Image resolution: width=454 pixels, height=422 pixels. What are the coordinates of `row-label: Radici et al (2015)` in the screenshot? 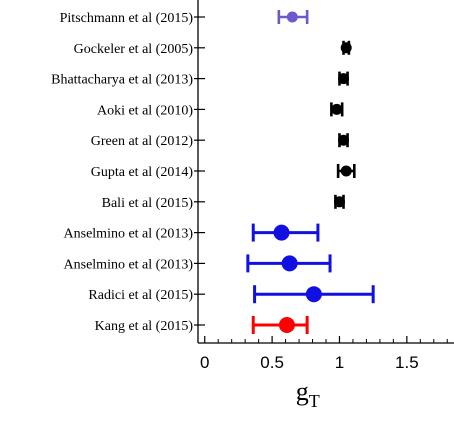 It's located at (140, 295).